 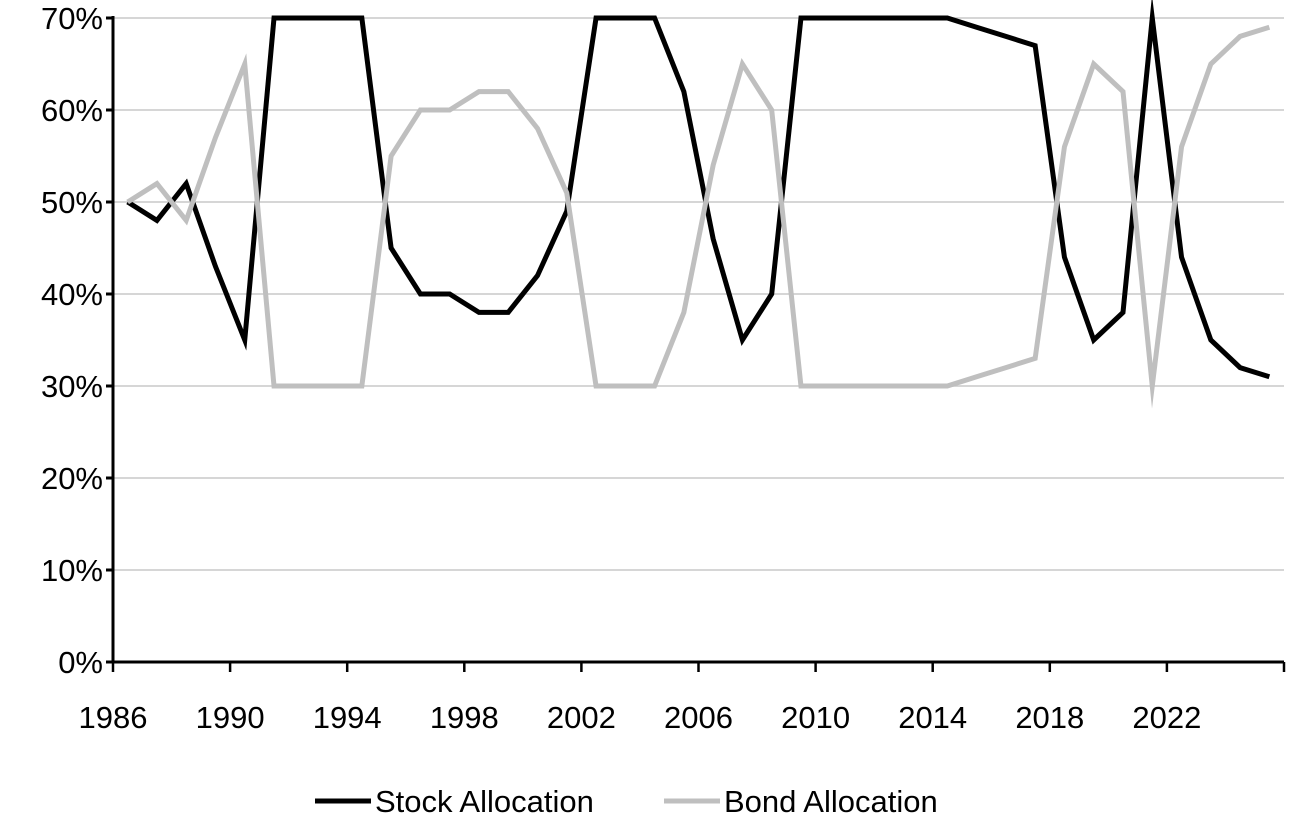 What do you see at coordinates (1166, 717) in the screenshot?
I see `x-tick-label: 2022` at bounding box center [1166, 717].